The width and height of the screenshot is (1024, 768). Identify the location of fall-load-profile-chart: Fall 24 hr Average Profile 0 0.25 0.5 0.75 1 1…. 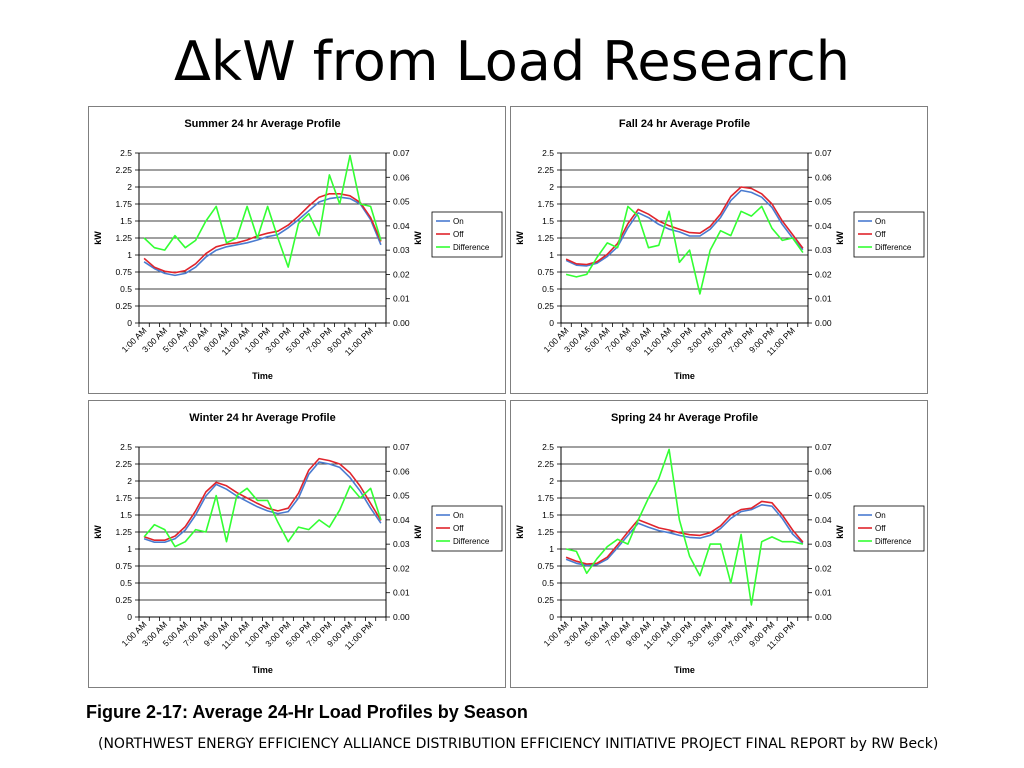
(720, 249).